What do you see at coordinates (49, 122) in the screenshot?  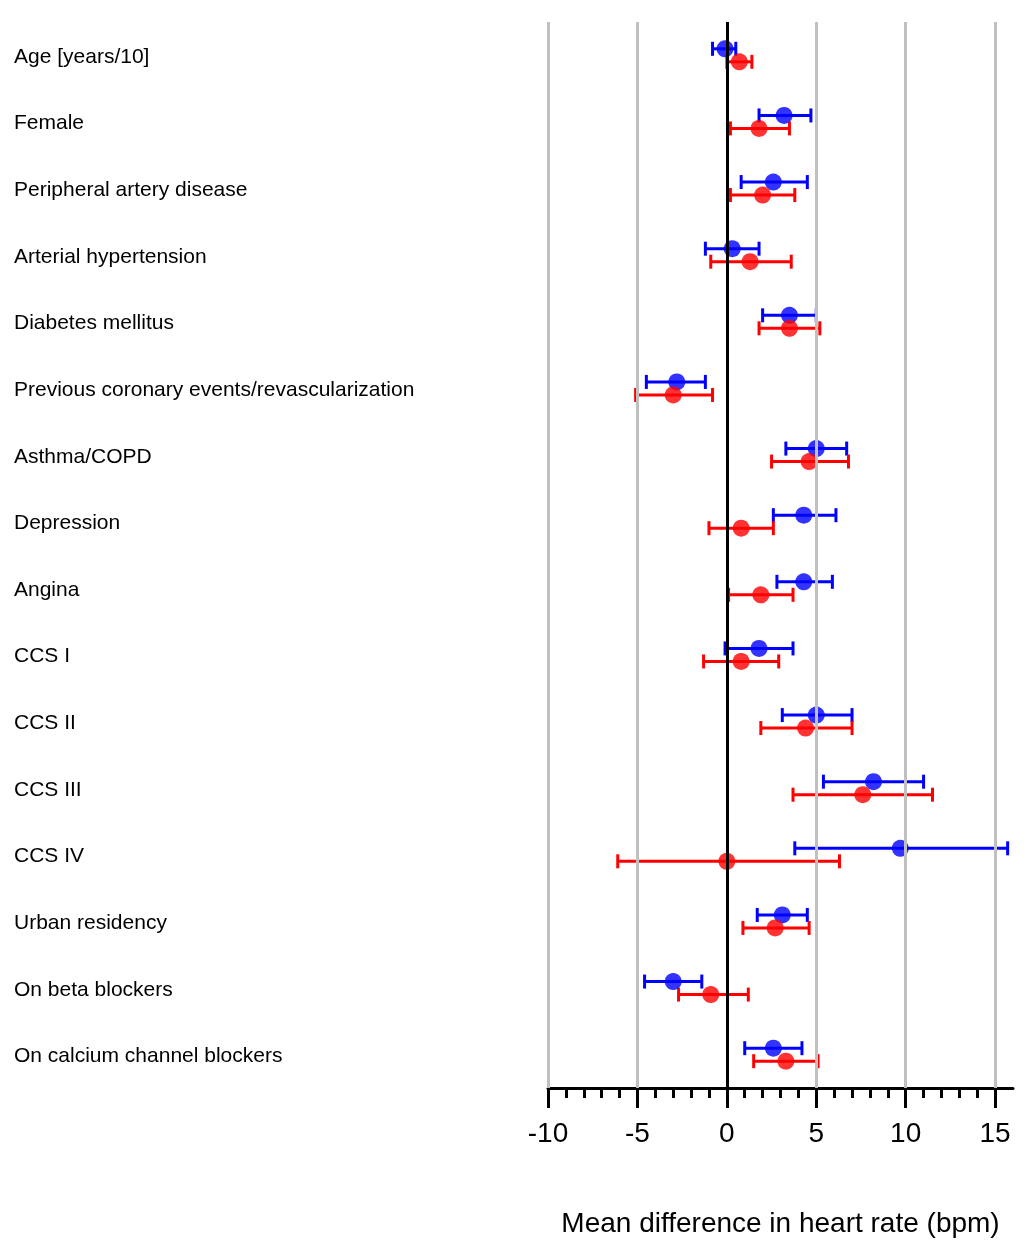 I see `y-tick-label: Female` at bounding box center [49, 122].